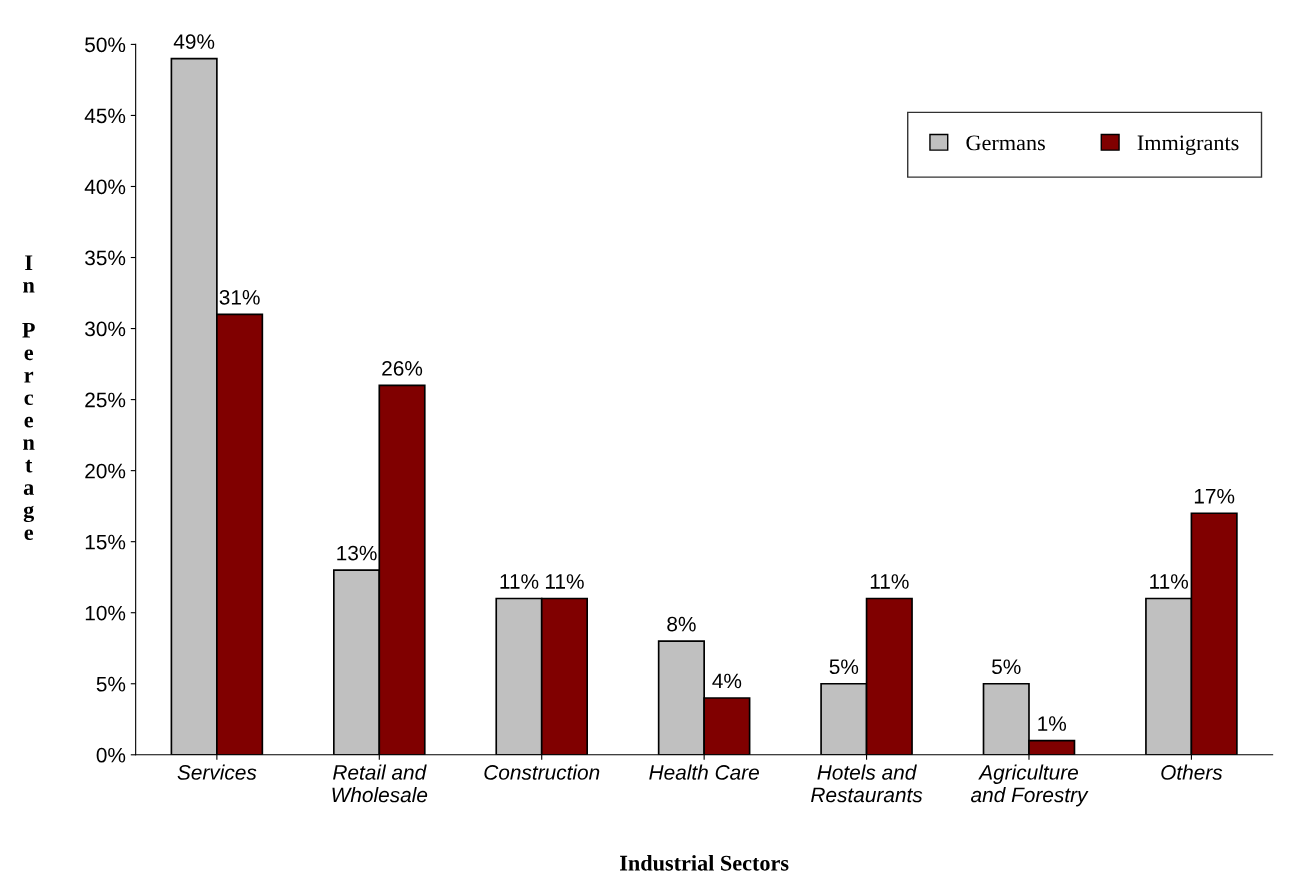 This screenshot has width=1292, height=888. What do you see at coordinates (111, 755) in the screenshot?
I see `y-tick-label: 0%` at bounding box center [111, 755].